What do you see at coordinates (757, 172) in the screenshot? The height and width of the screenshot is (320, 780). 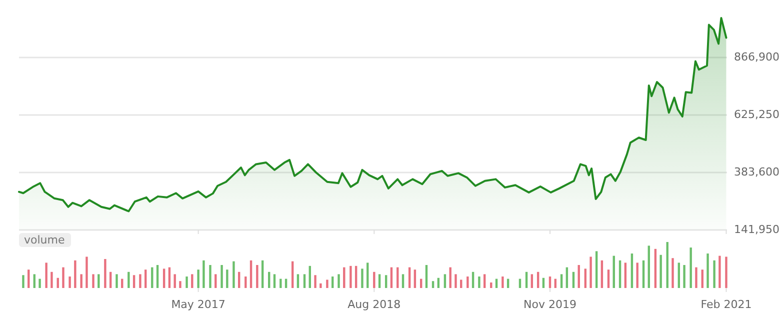 I see `y-tick-label: 383,600` at bounding box center [757, 172].